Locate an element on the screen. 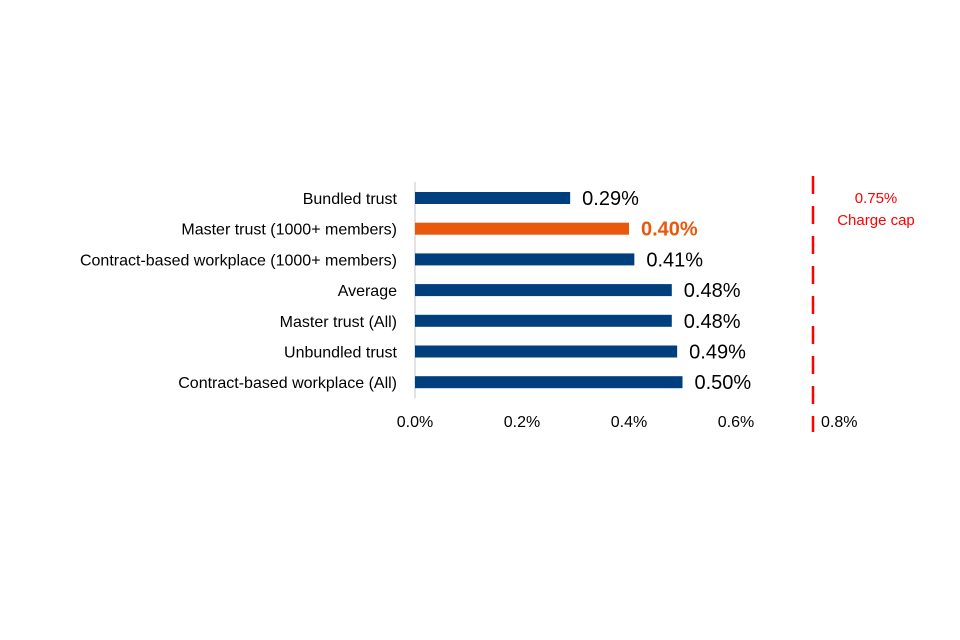 Image resolution: width=960 pixels, height=640 pixels. value-labels-group: 0.29%0.40% 0.41% 0.48% 0.48% 0.49% 0.50% is located at coordinates (666, 291).